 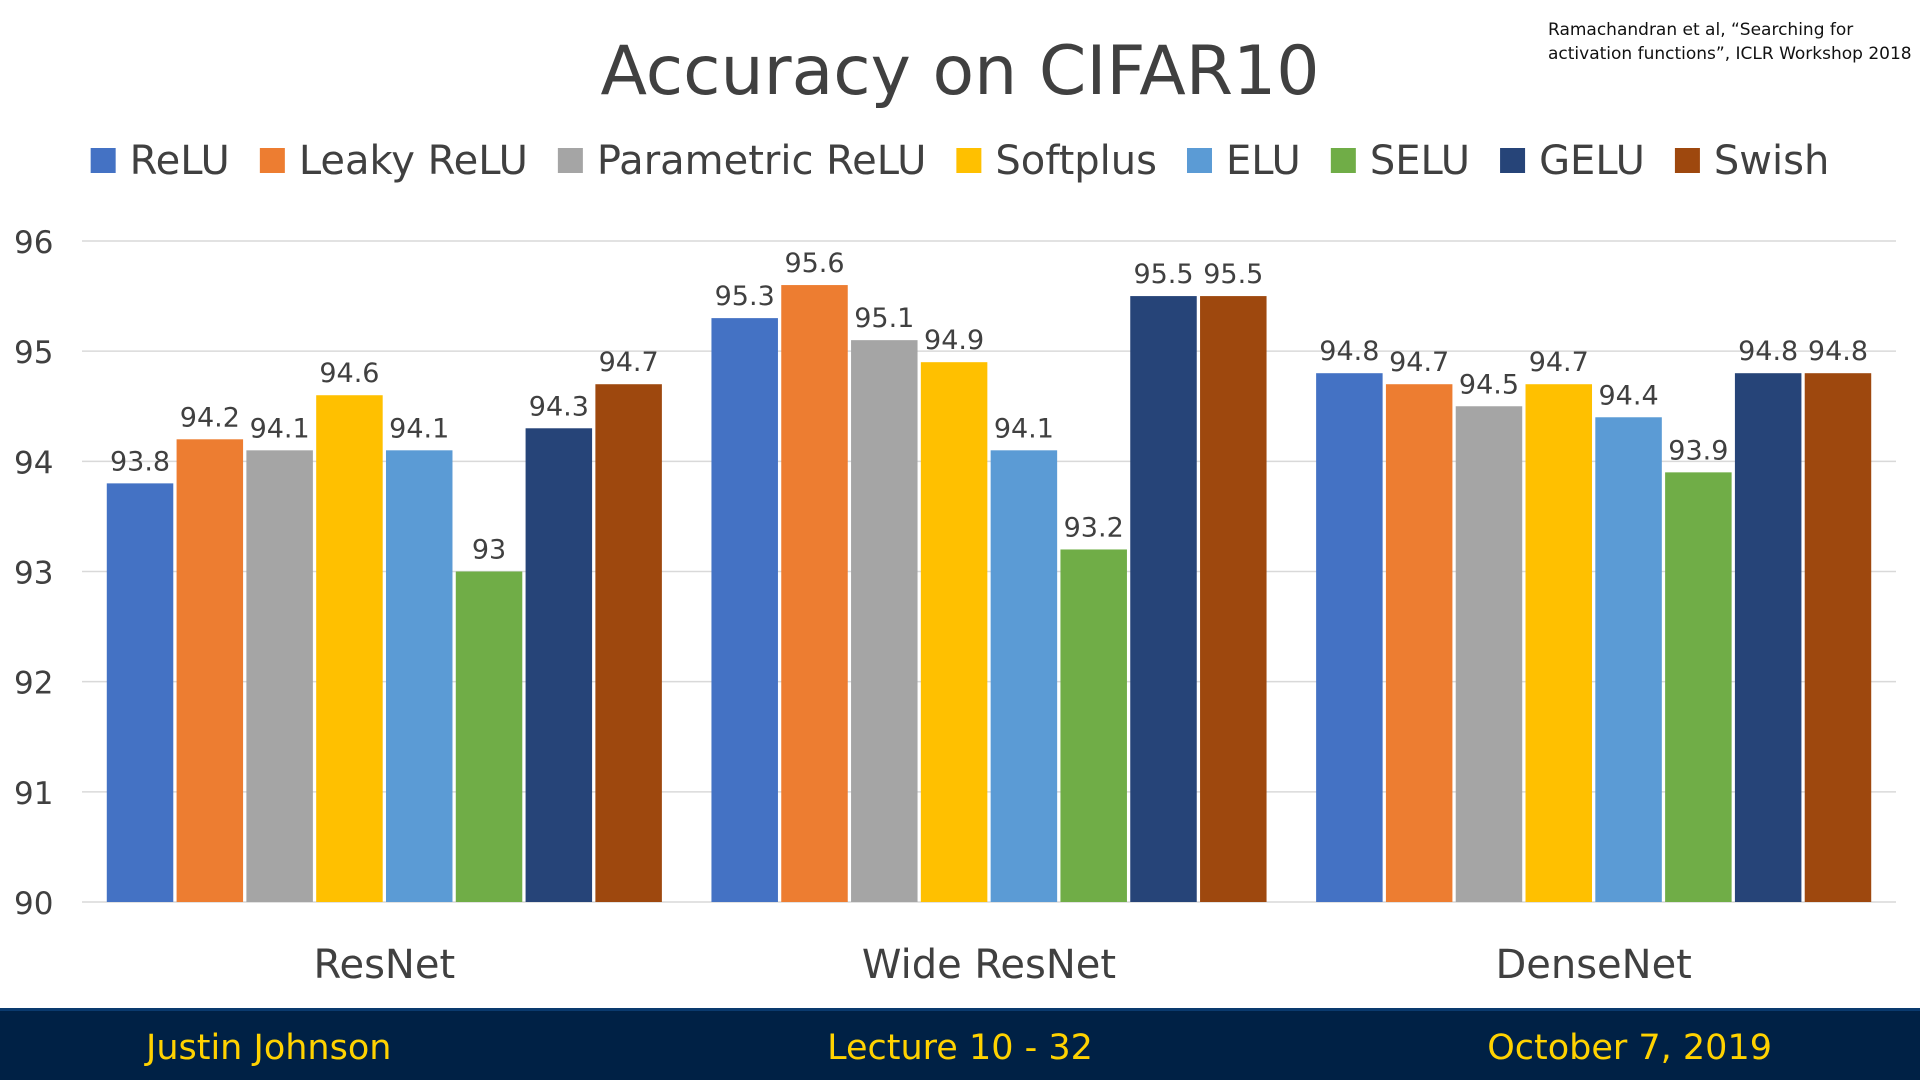 I want to click on legend-label: Leaky ReLU, so click(x=413, y=161).